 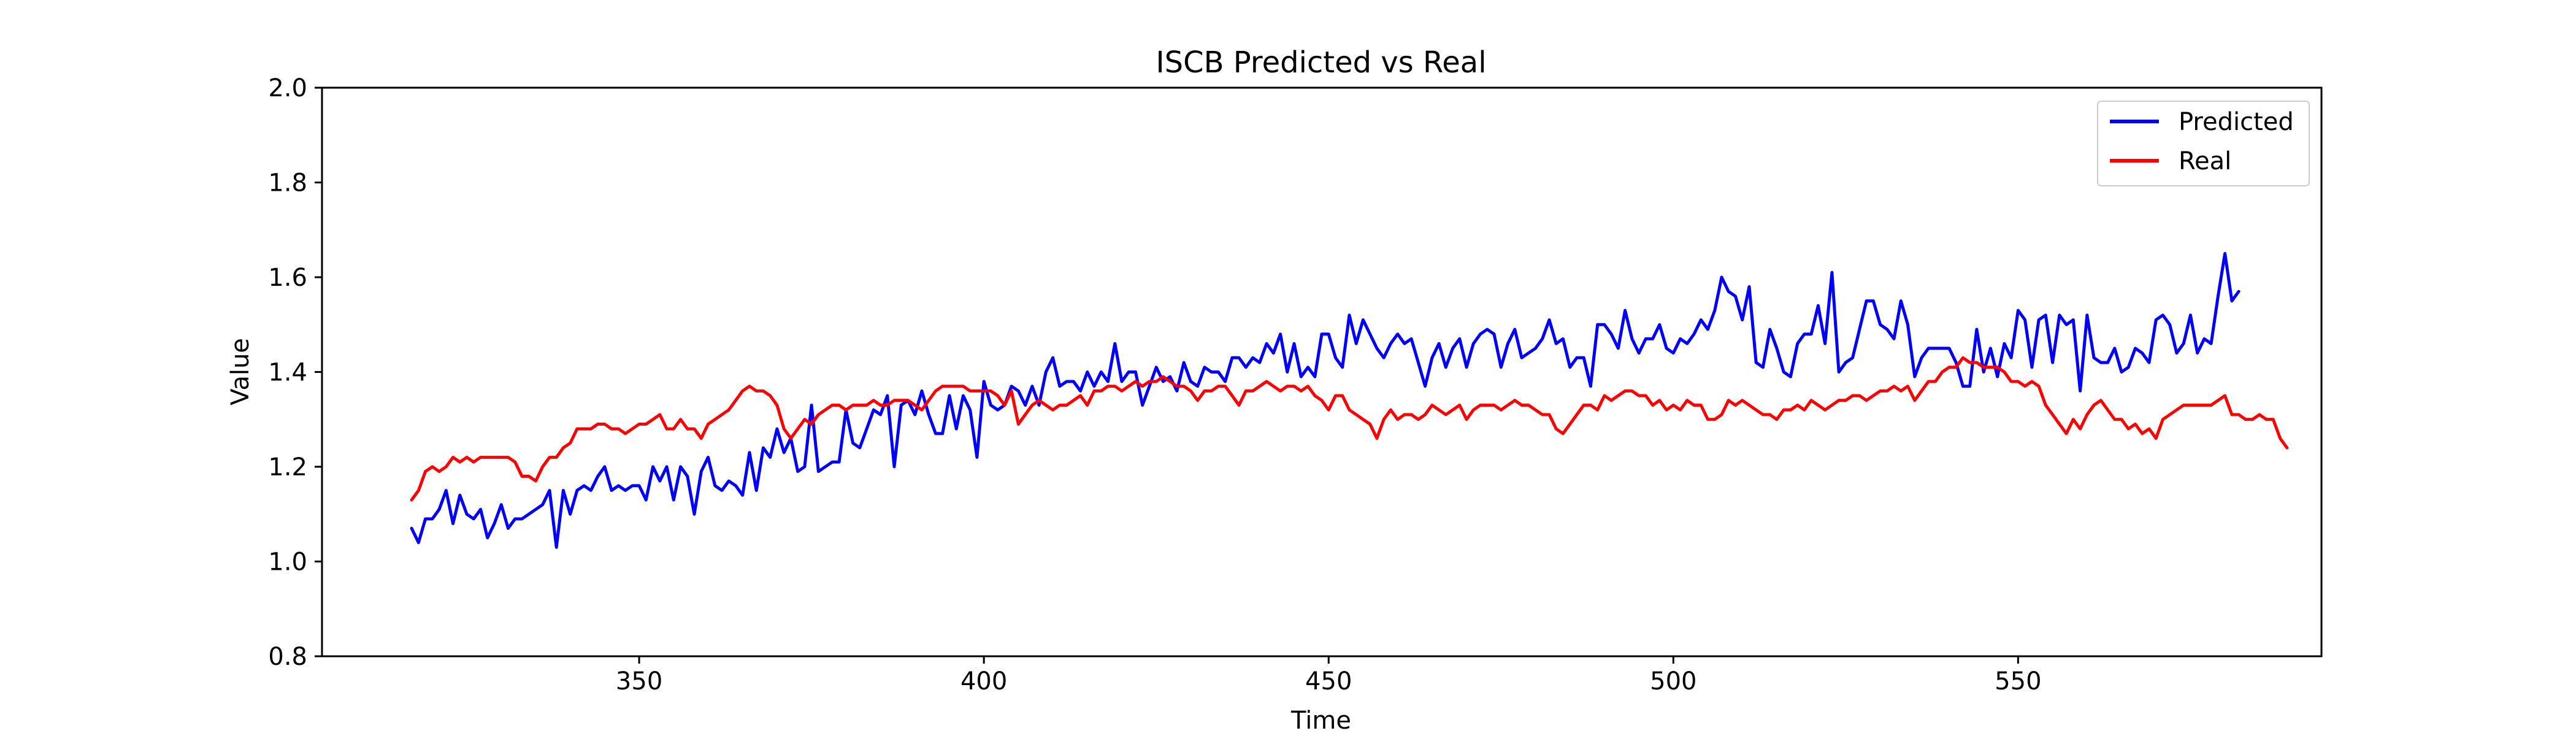 I want to click on y-tick-label: 1.2, so click(x=287, y=467).